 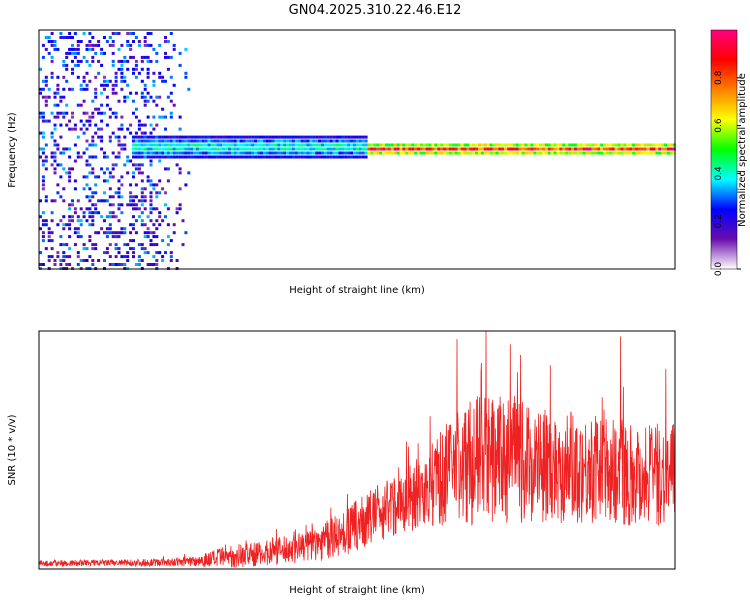 What do you see at coordinates (727, 173) in the screenshot?
I see `colorbar-ticks: 0.00.20.40.60.8` at bounding box center [727, 173].